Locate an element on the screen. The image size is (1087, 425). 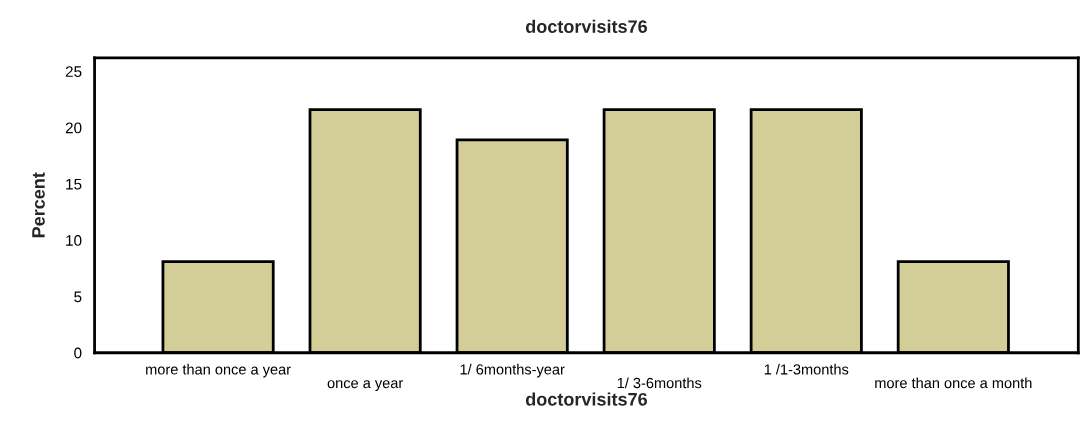
x-tick-label: more than once a month is located at coordinates (953, 383).